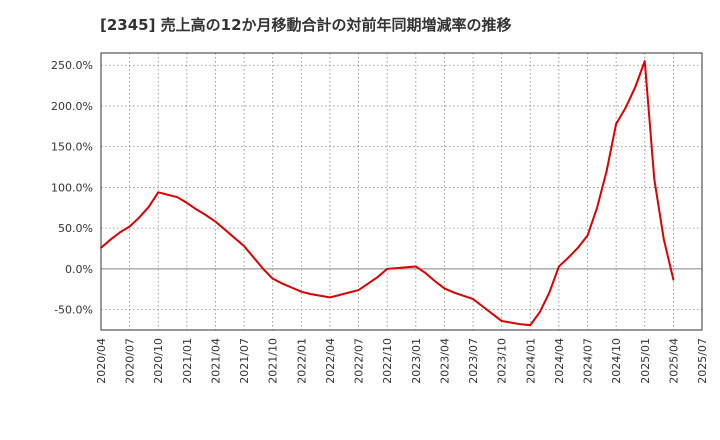  Describe the element at coordinates (73, 310) in the screenshot. I see `y-tick-label: -50.0%` at that location.